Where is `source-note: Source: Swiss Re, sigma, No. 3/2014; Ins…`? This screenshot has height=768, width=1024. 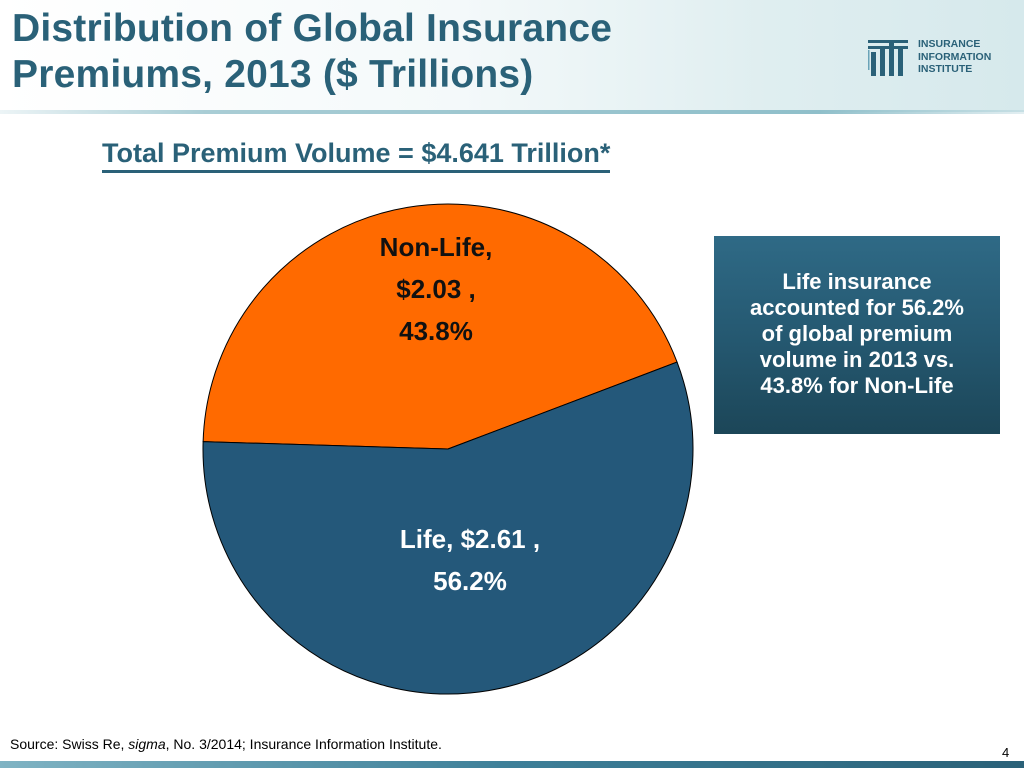 source-note: Source: Swiss Re, sigma, No. 3/2014; Ins… is located at coordinates (226, 744).